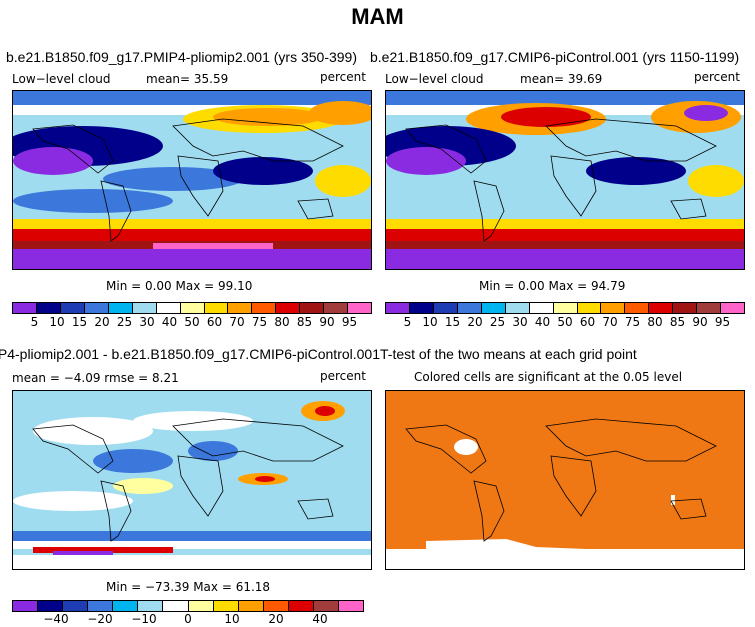 The height and width of the screenshot is (627, 755). I want to click on panel1-minmax: Min = 0.00 Max = 99.10, so click(179, 286).